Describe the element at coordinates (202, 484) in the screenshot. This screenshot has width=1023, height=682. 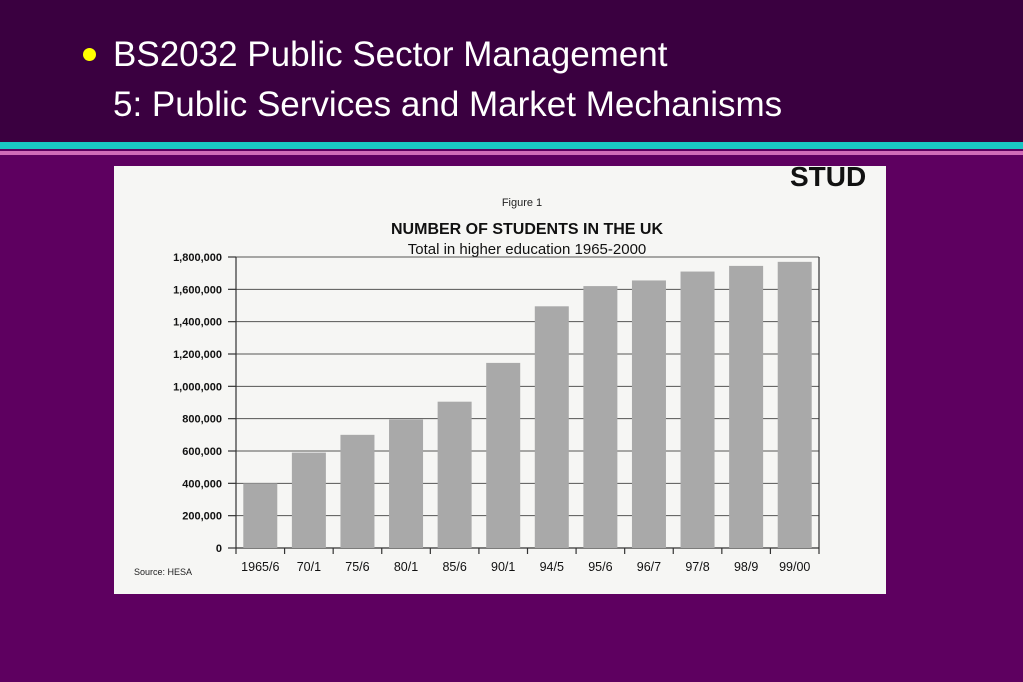
I see `y-tick-label: 400,000` at that location.